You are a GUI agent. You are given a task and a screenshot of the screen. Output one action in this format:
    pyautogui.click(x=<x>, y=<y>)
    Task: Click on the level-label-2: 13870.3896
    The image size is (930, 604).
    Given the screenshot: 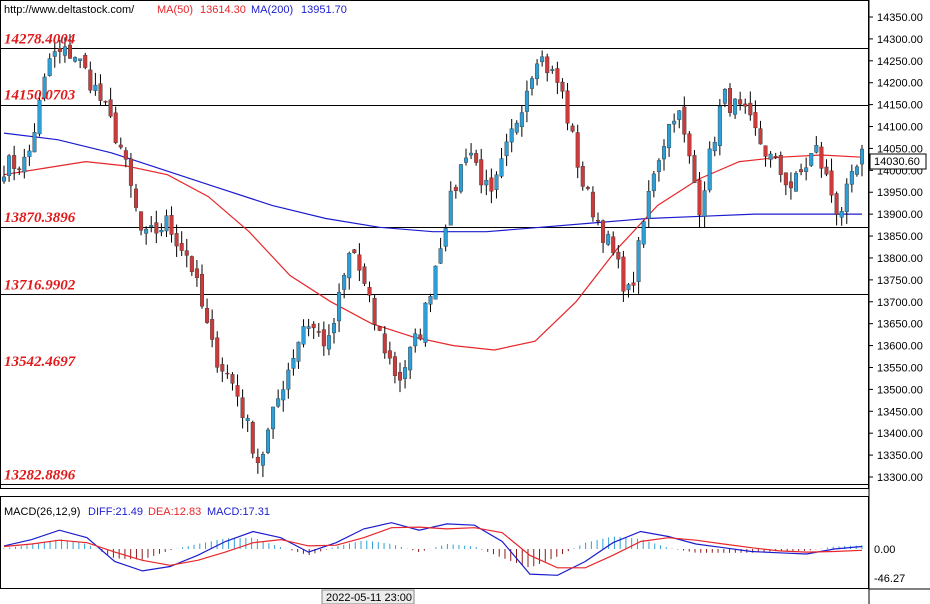 What is the action you would take?
    pyautogui.click(x=40, y=218)
    